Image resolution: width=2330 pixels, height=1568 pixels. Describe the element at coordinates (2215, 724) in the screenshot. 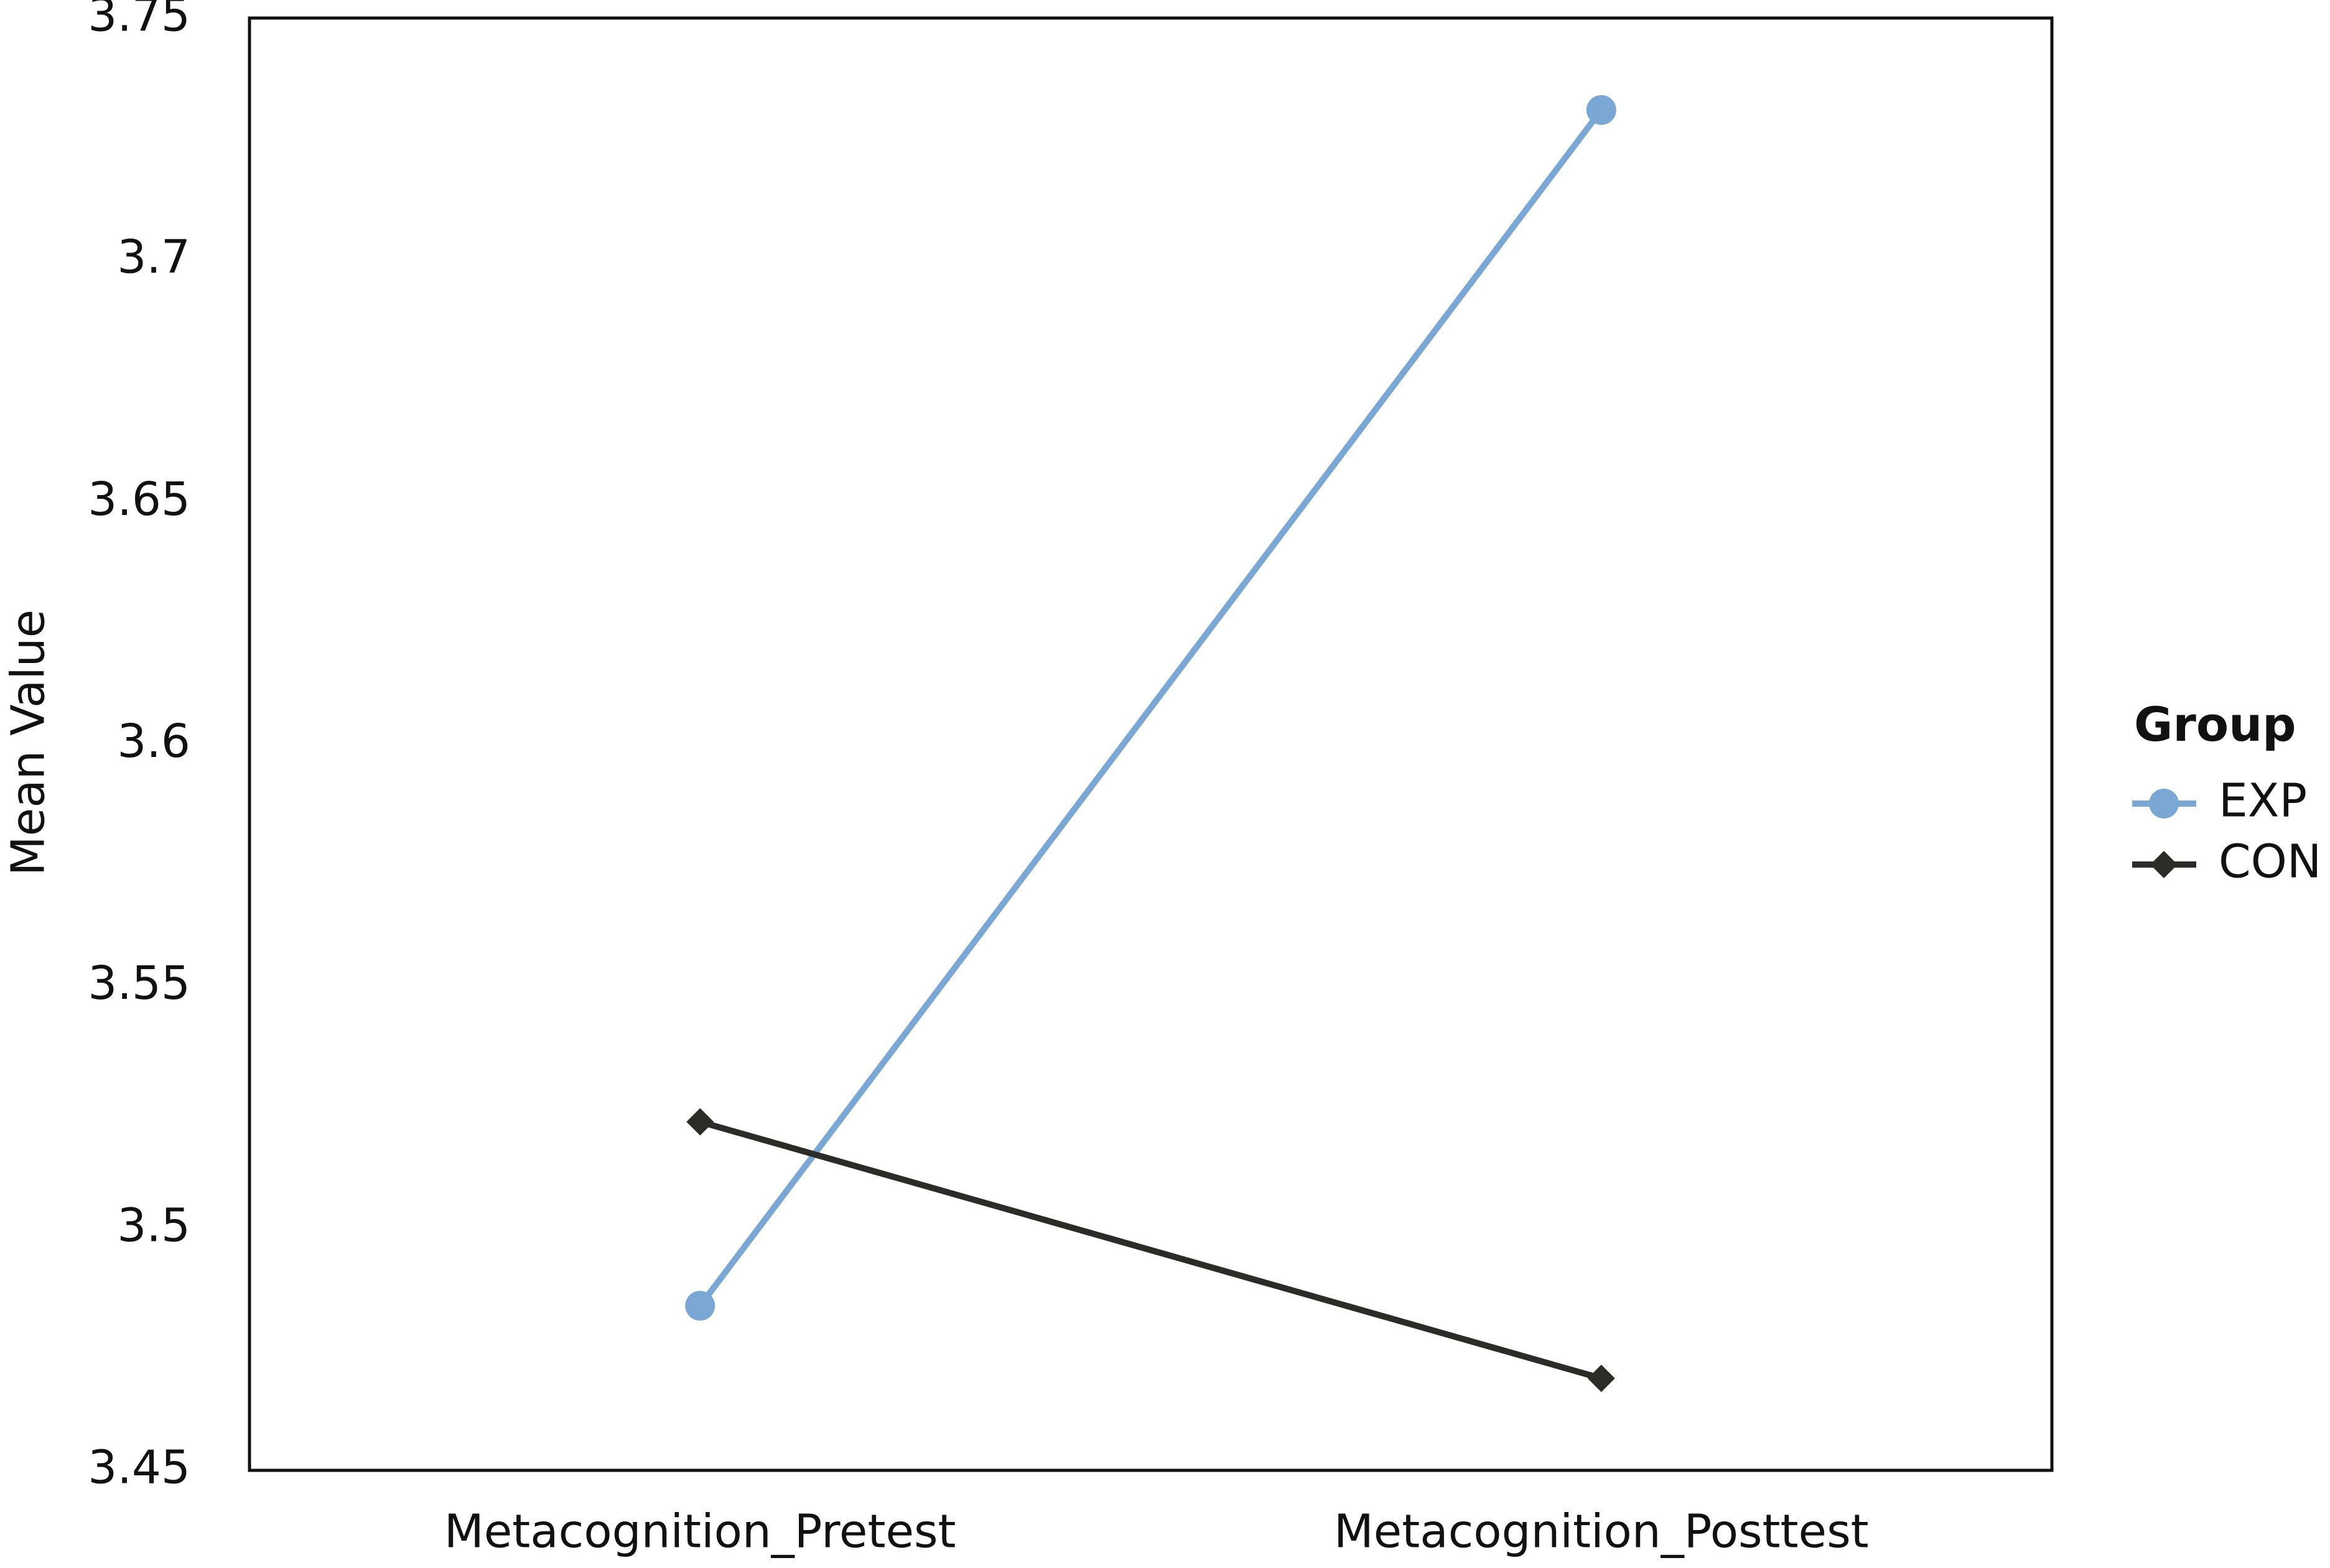

I see `legend-title: Group` at that location.